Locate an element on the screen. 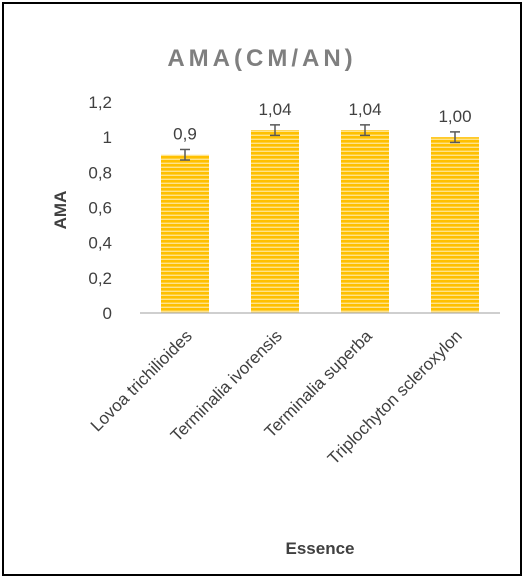 This screenshot has height=582, width=528. chart-title: AMA(CM/AN) is located at coordinates (261, 58).